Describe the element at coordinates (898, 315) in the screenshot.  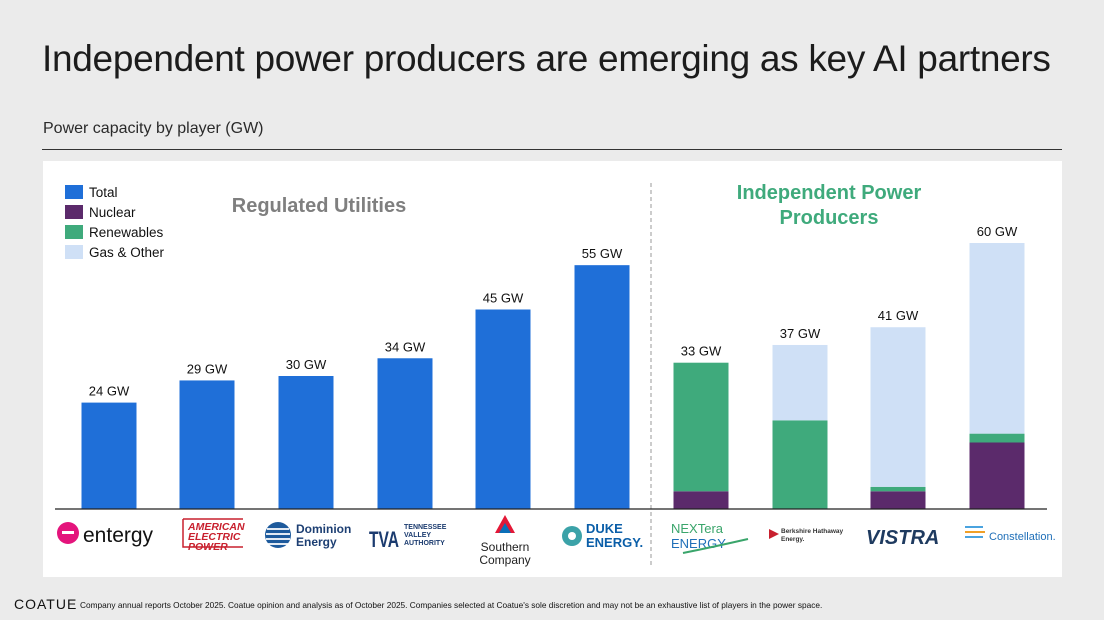
I see `value-label-9: 41 GW` at that location.